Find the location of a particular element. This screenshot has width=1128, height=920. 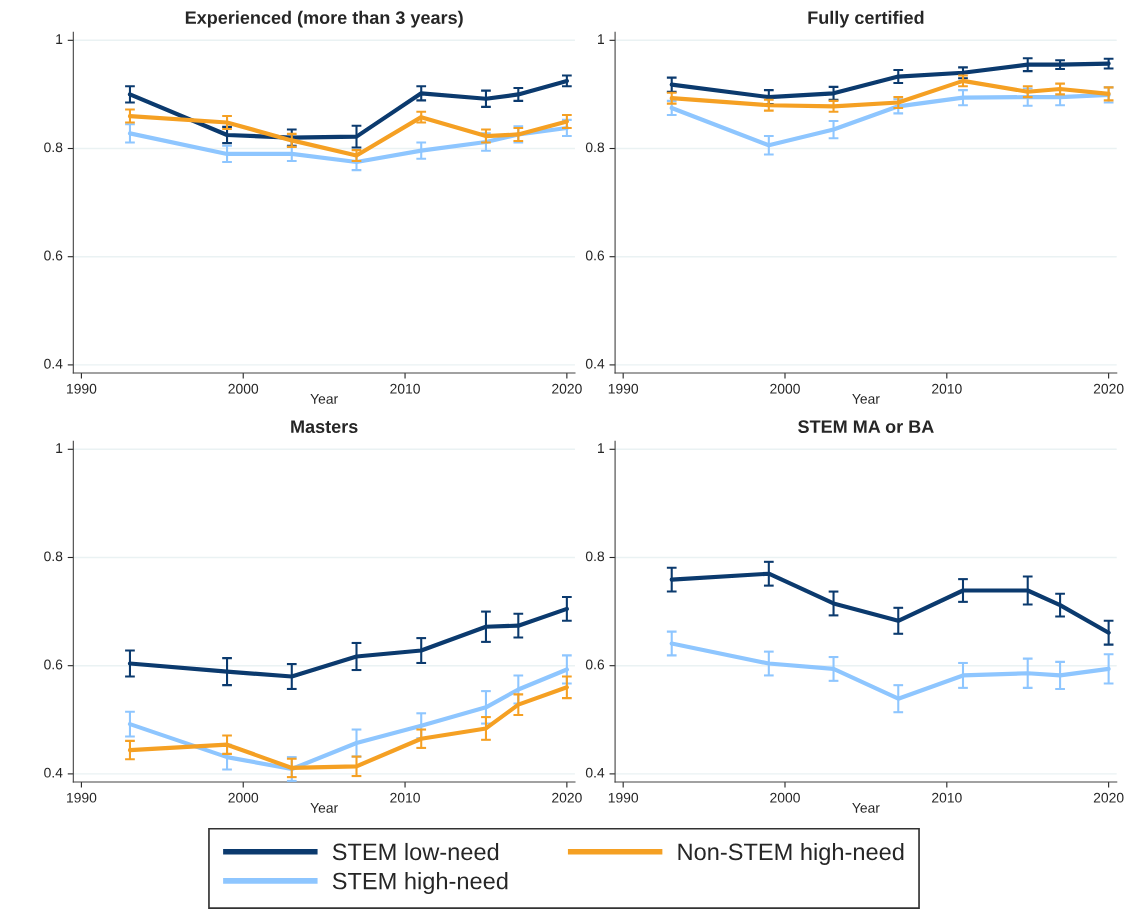

legend-label: STEM low-need is located at coordinates (415, 851).